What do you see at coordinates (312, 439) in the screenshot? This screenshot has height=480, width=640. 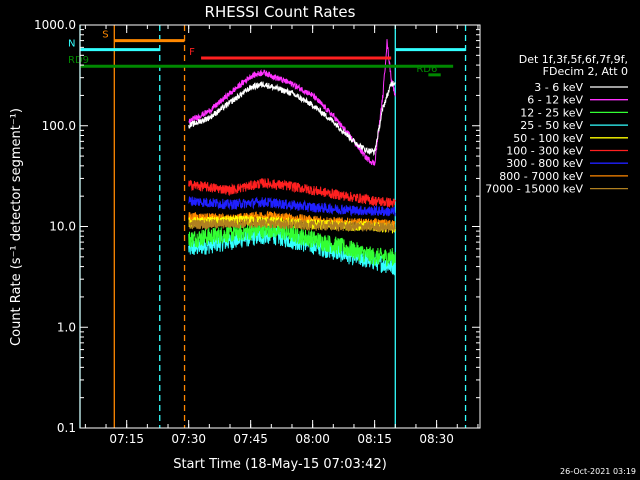 I see `x-tick-label: 08:00` at bounding box center [312, 439].